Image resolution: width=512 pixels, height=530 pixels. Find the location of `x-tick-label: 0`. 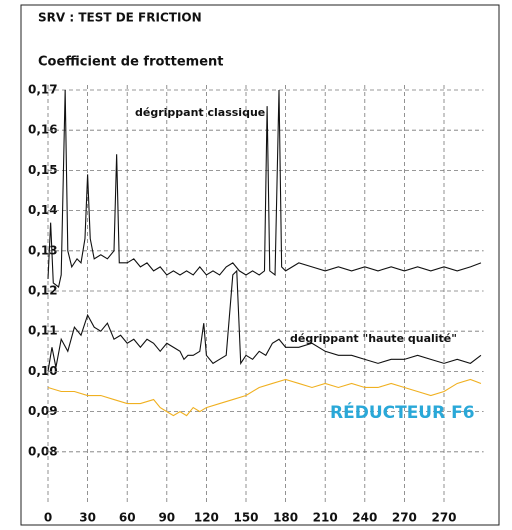

x-tick-label: 0 is located at coordinates (48, 518).